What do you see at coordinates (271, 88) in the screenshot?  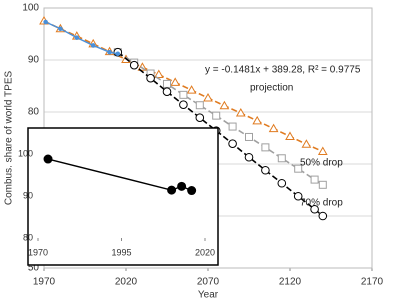 I see `annotation: projection` at bounding box center [271, 88].